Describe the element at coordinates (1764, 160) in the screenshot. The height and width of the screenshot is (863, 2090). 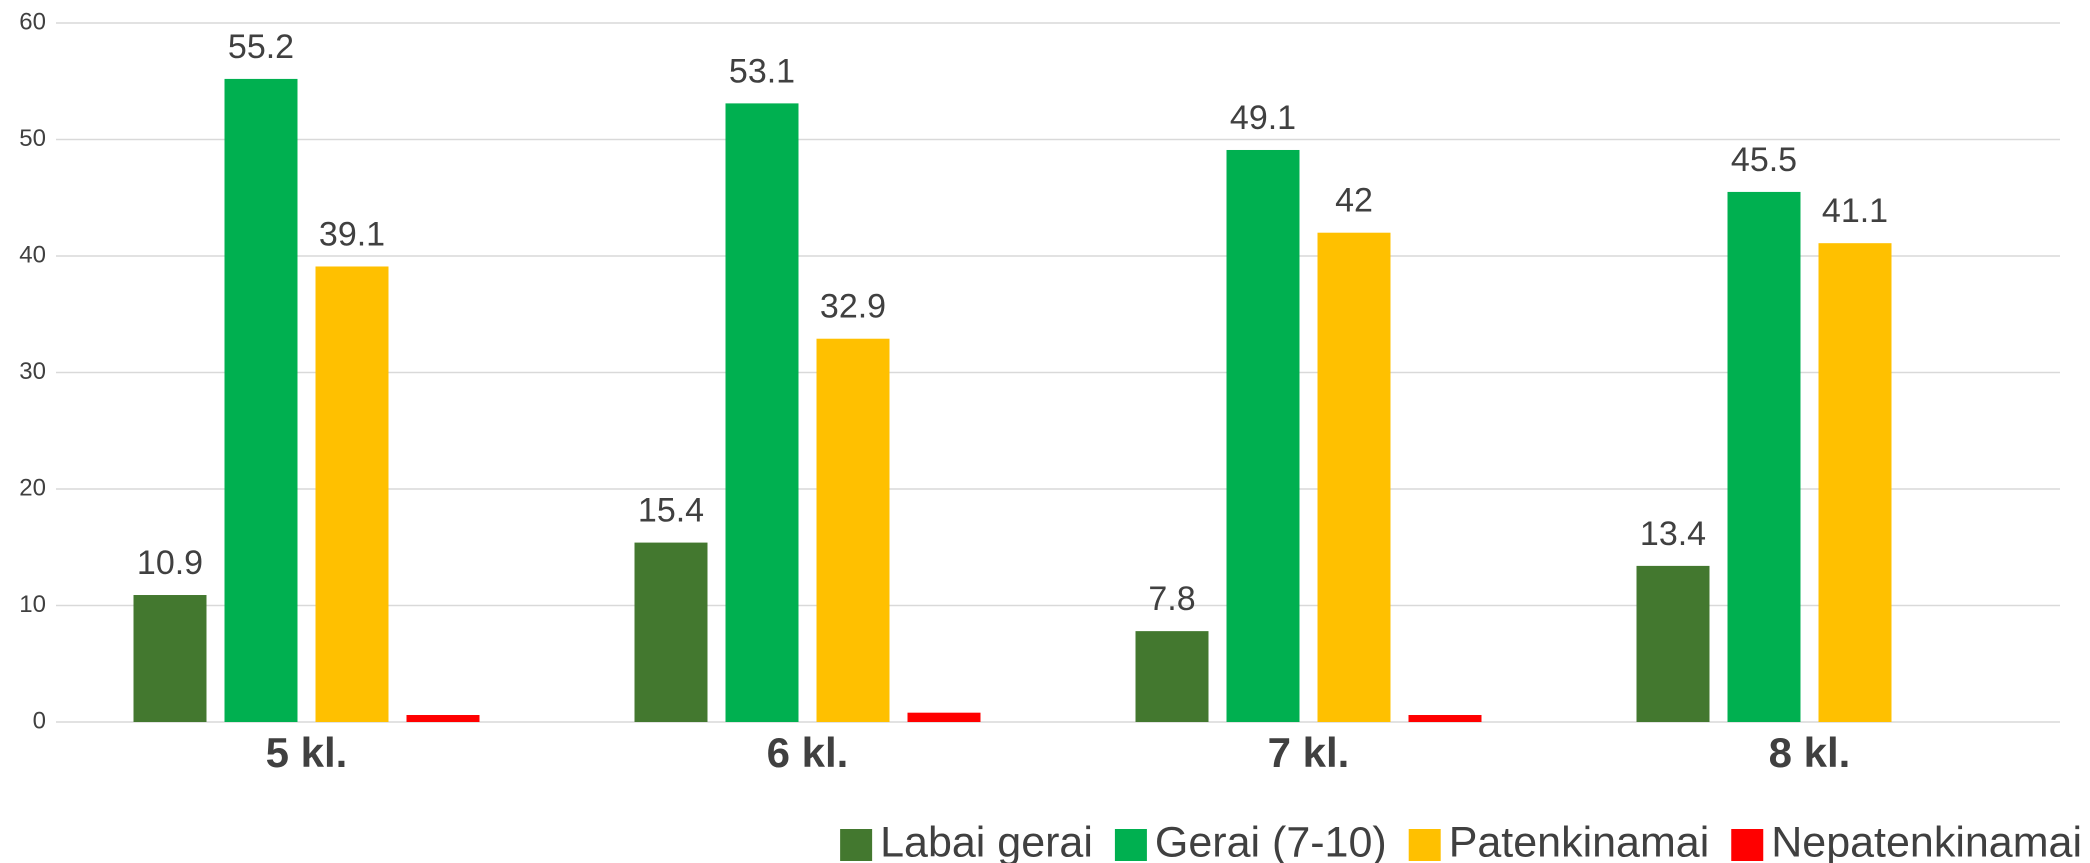
I see `data-label: 45.5` at that location.